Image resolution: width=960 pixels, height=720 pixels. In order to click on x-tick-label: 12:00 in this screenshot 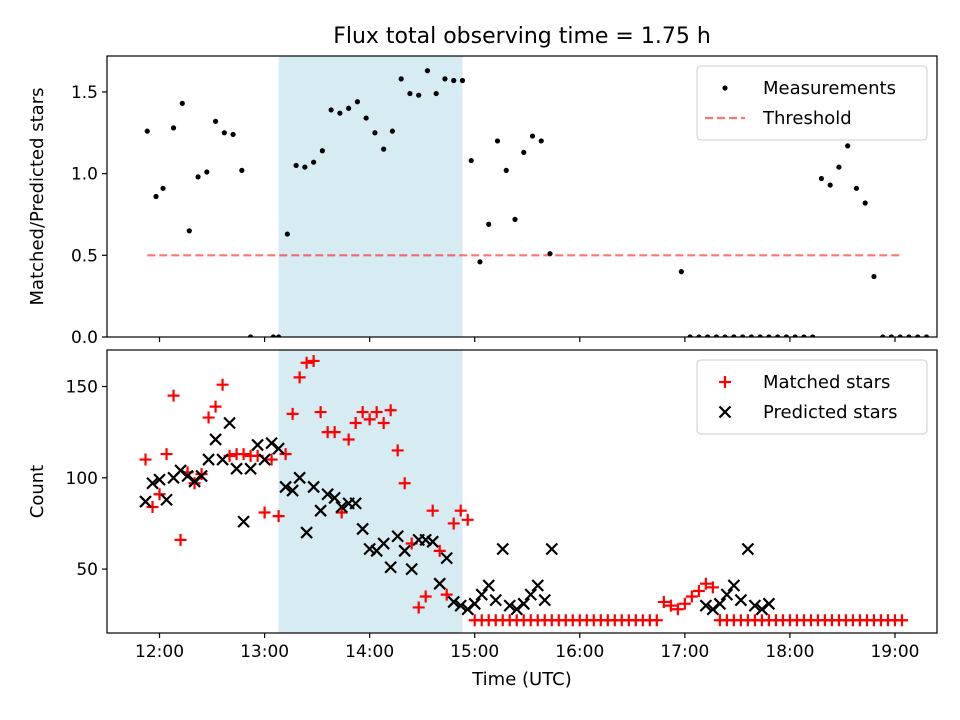, I will do `click(159, 652)`.